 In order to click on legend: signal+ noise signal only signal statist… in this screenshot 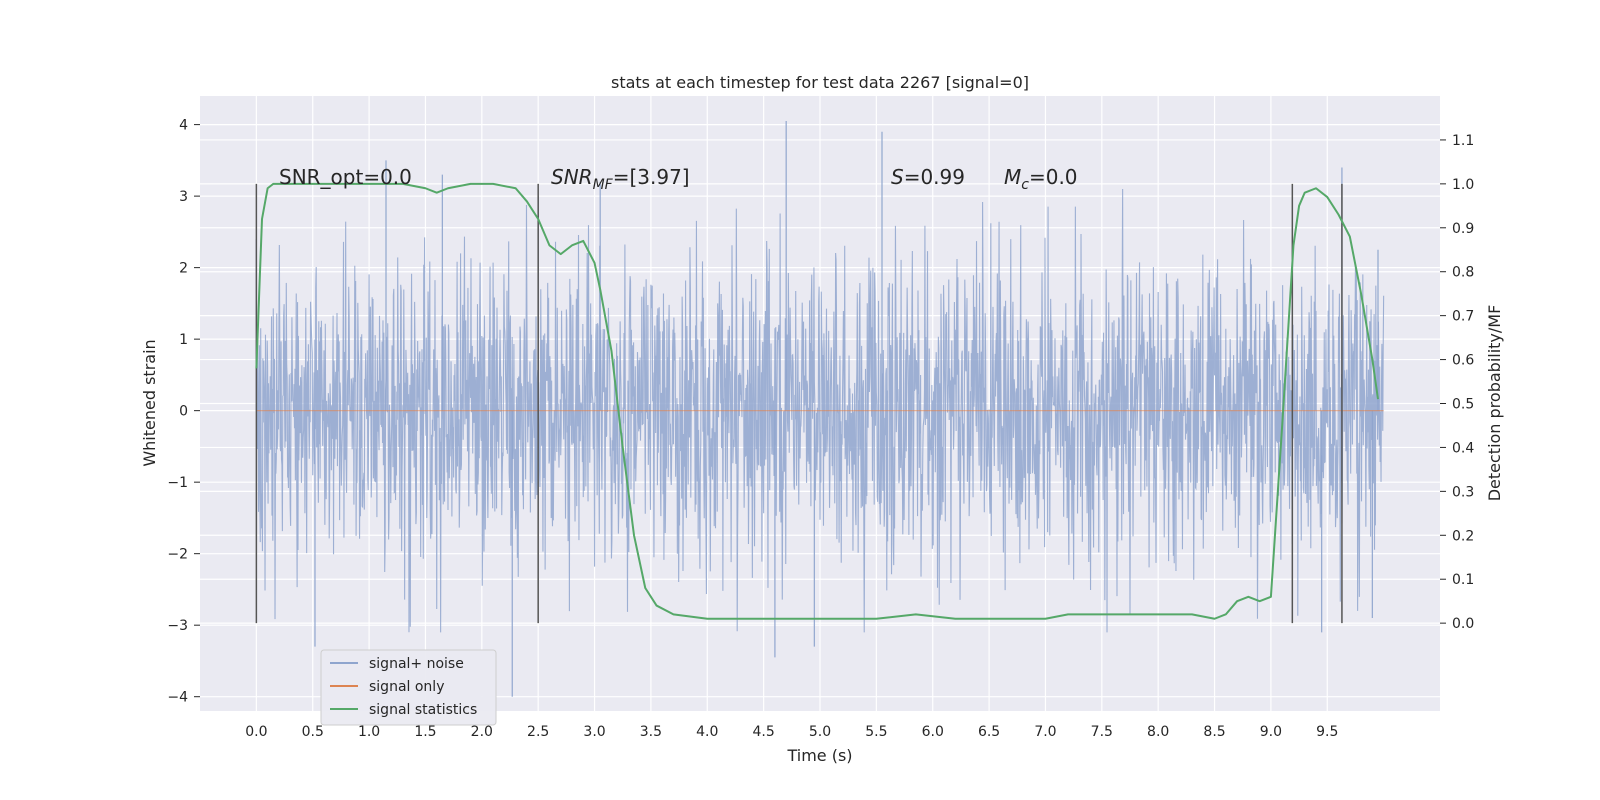, I will do `click(408, 687)`.